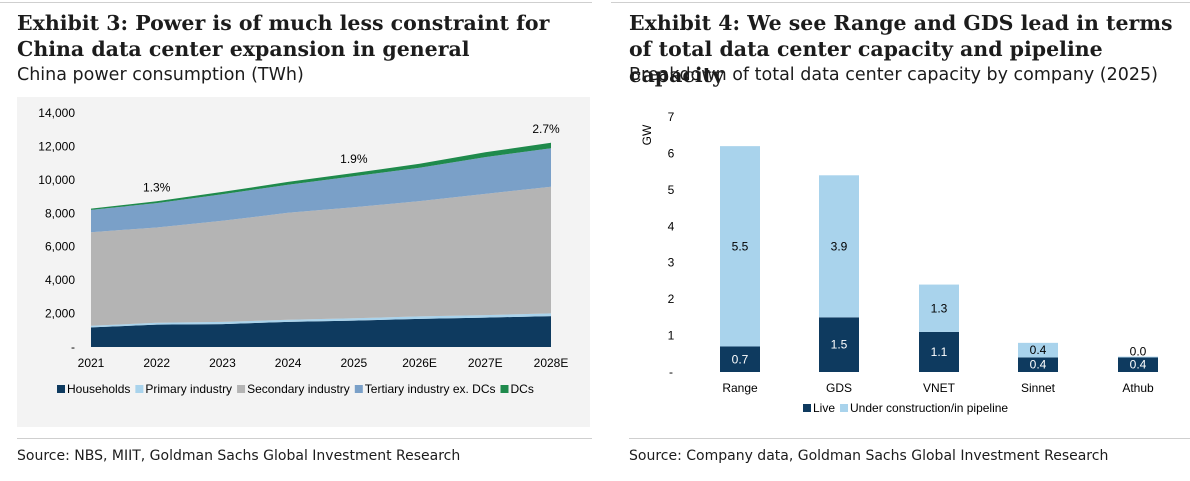  I want to click on x-tick-label: 2024, so click(288, 363).